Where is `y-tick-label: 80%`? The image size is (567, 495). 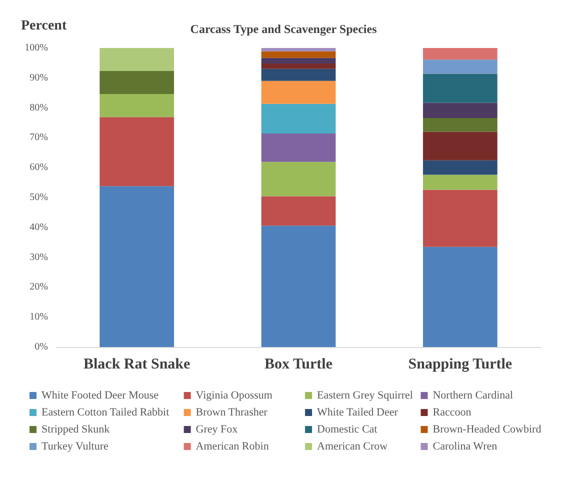 y-tick-label: 80% is located at coordinates (39, 108).